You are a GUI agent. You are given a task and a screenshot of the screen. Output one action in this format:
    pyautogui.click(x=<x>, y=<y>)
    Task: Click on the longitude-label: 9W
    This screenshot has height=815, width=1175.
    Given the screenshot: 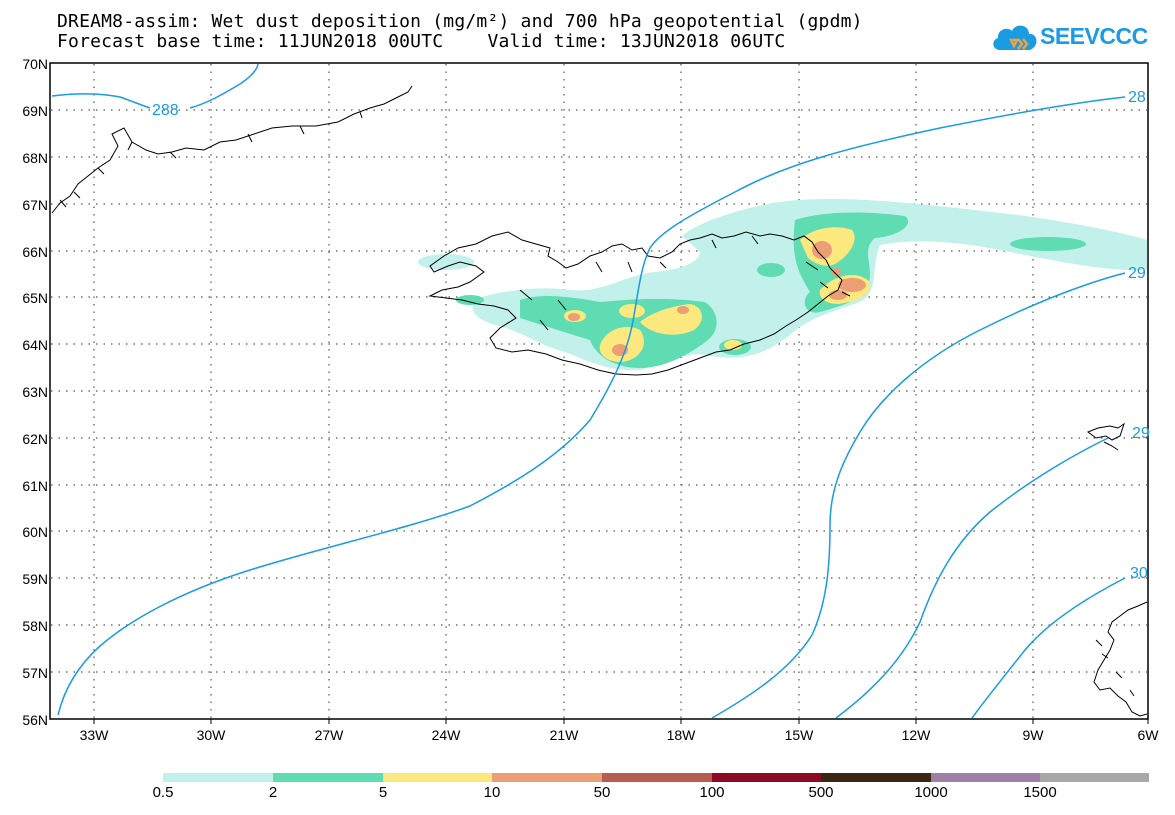 What is the action you would take?
    pyautogui.click(x=1033, y=735)
    